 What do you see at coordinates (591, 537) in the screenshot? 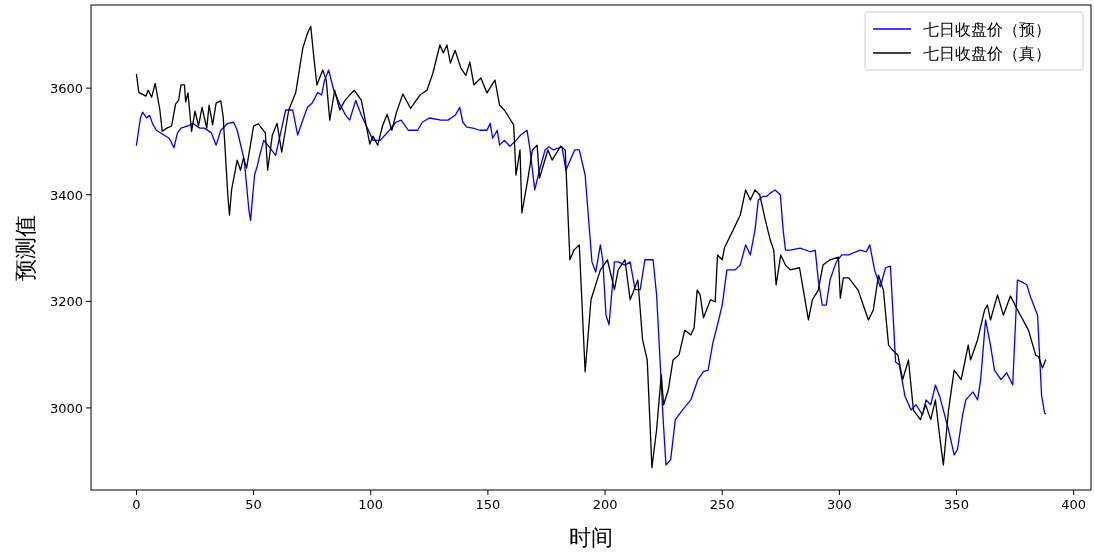
I see `x-axis-title: 时间` at bounding box center [591, 537].